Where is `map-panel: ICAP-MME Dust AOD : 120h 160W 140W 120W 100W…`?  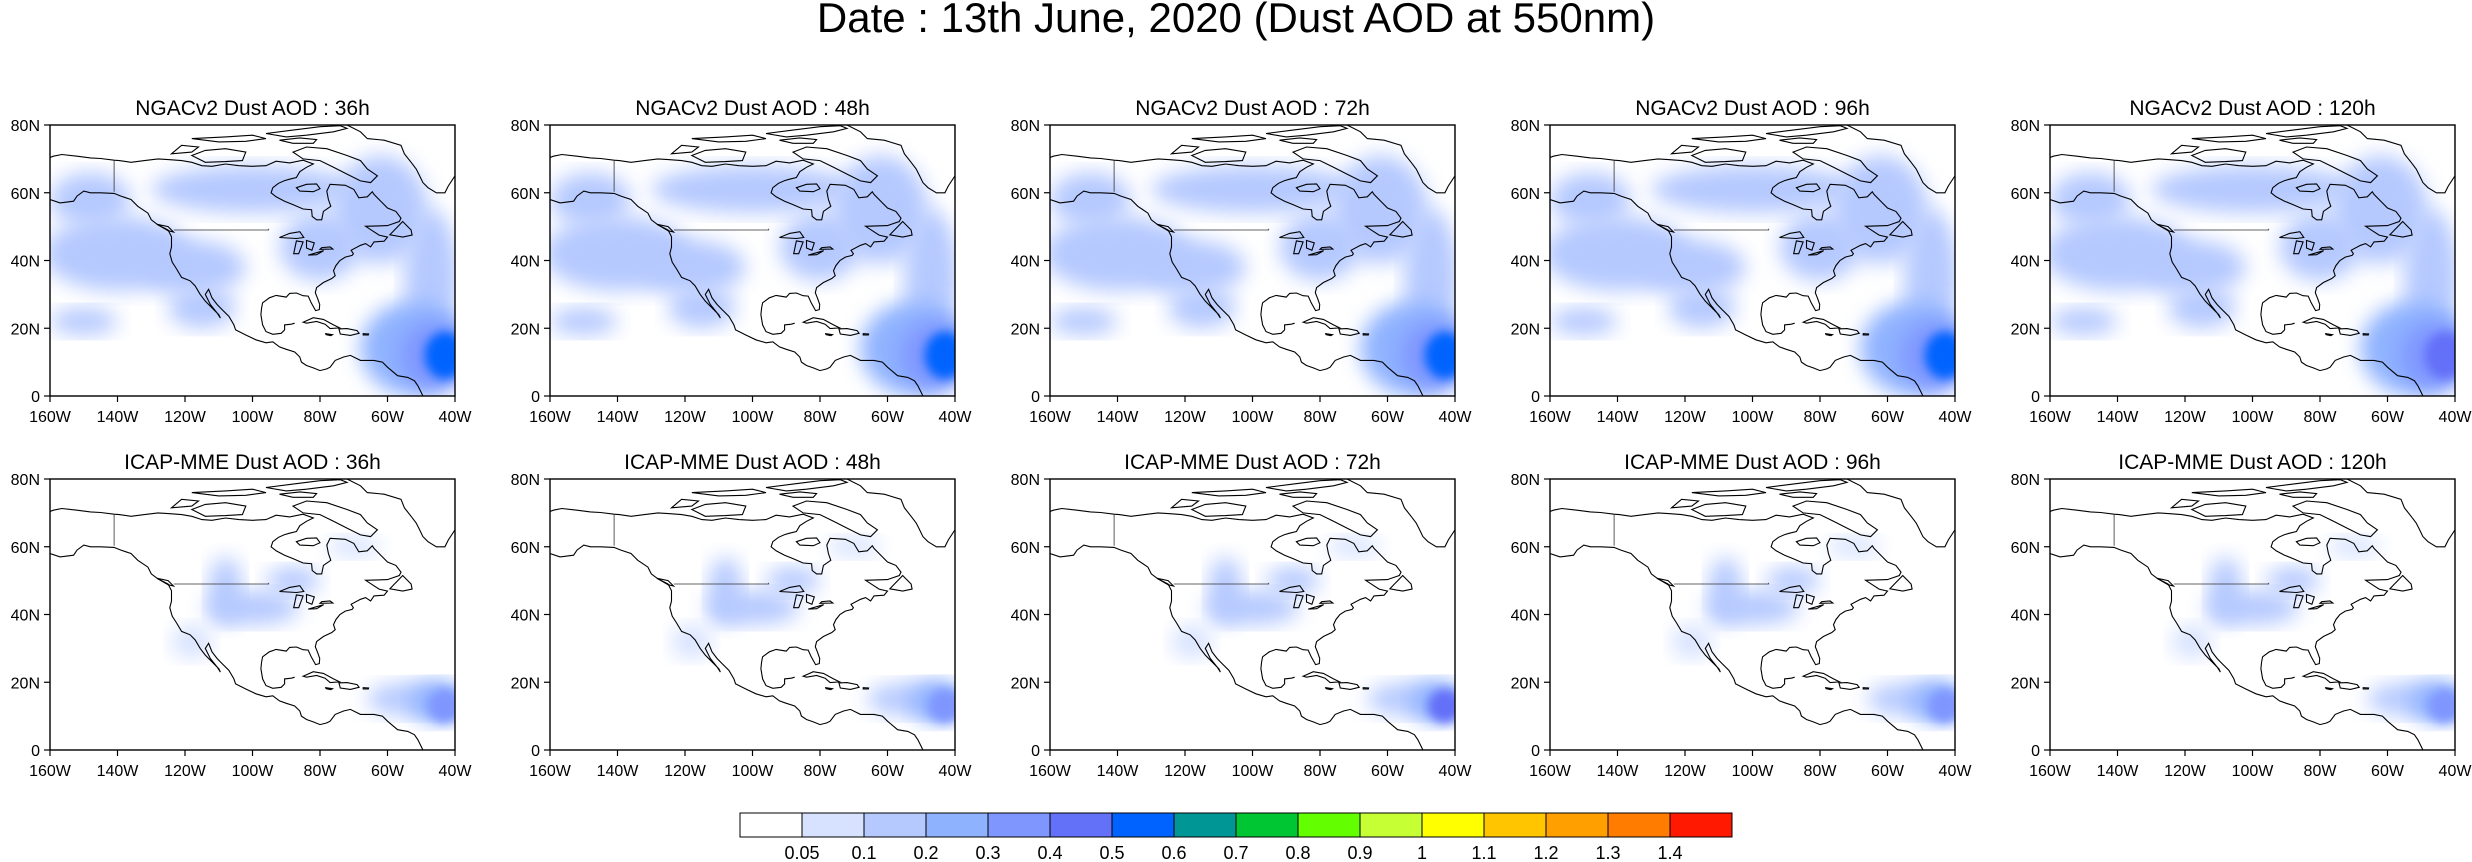
map-panel: ICAP-MME Dust AOD : 120h 160W 140W 120W 100W… is located at coordinates (2241, 615).